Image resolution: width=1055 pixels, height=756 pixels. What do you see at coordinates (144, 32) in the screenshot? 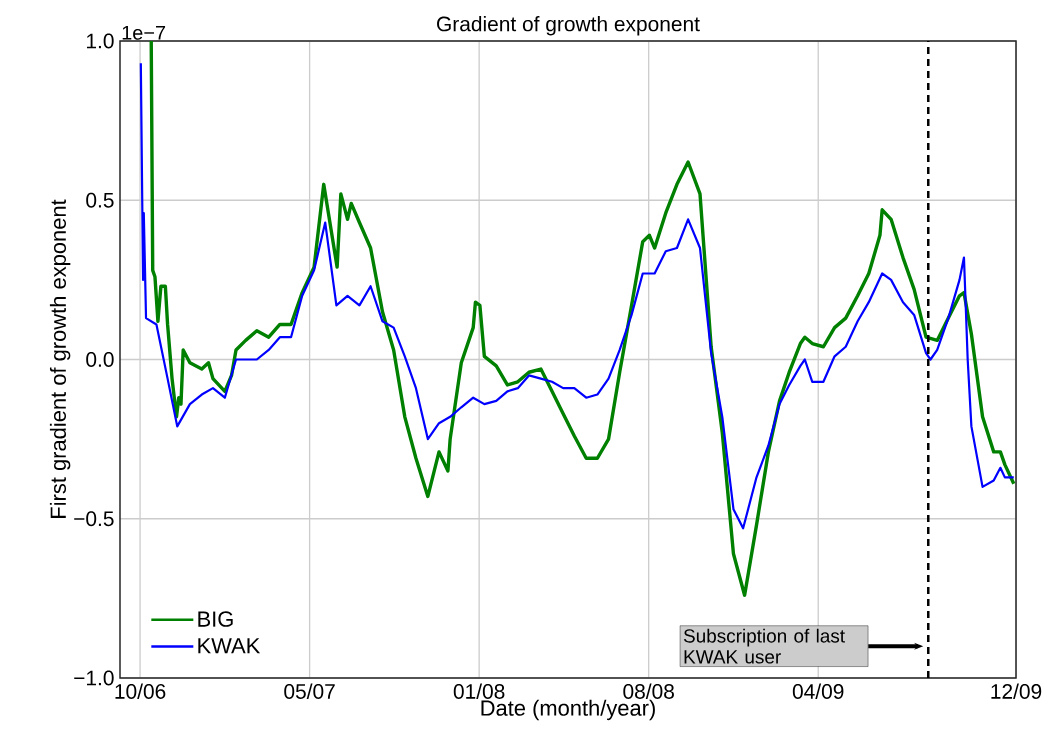
I see `text: 1e−7` at bounding box center [144, 32].